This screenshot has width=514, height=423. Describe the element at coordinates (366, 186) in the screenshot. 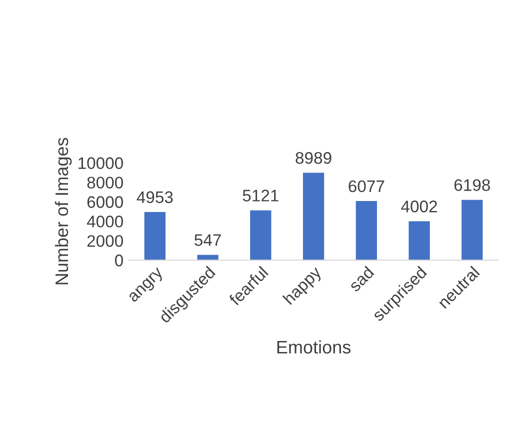

I see `data-label: 6077` at that location.